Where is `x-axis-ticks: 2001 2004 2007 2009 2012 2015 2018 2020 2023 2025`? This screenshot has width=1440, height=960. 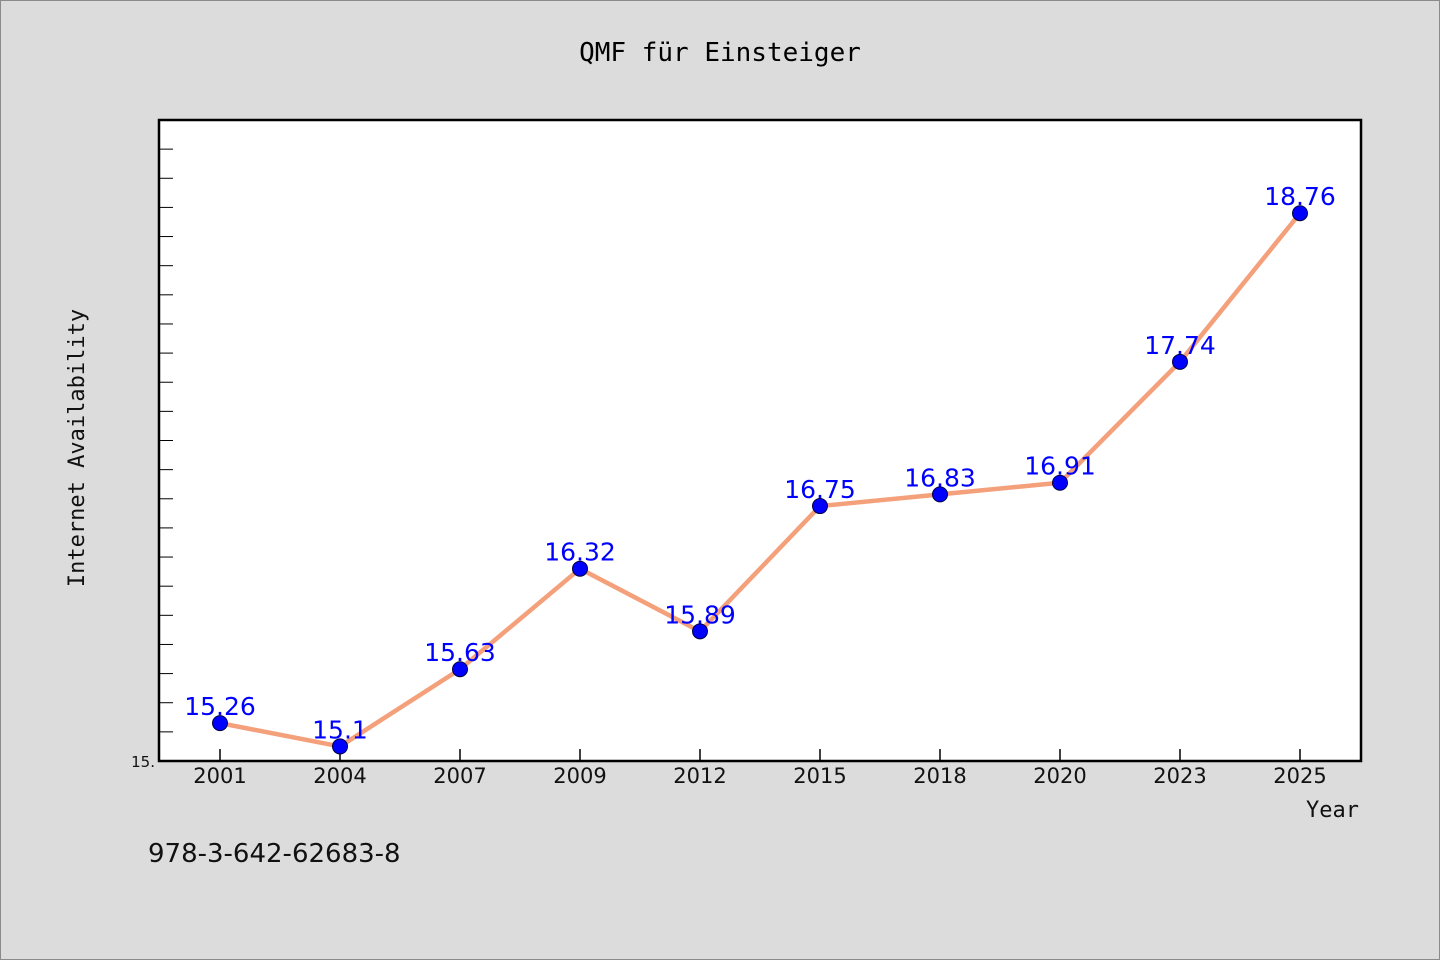
x-axis-ticks: 2001 2004 2007 2009 2012 2015 2018 2020 2023 2025 is located at coordinates (760, 768).